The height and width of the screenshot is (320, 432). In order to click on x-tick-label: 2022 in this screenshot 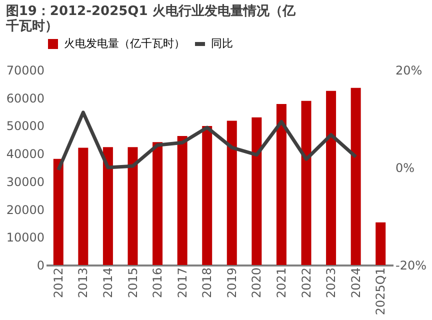, I will do `click(306, 283)`.